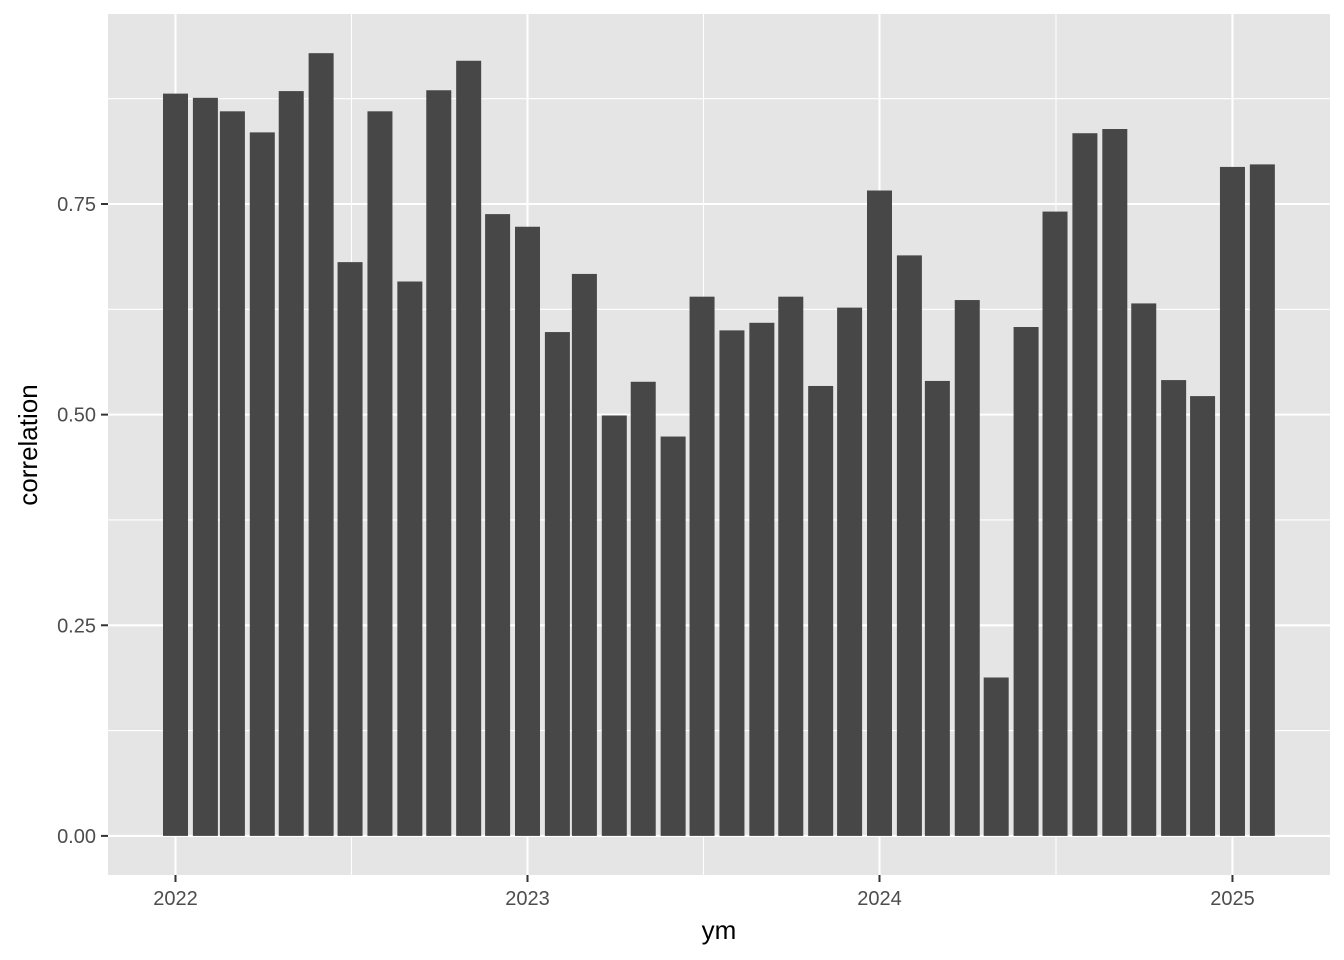 The width and height of the screenshot is (1344, 960). I want to click on x-axis: 2022 2023 2024 2025, so click(704, 892).